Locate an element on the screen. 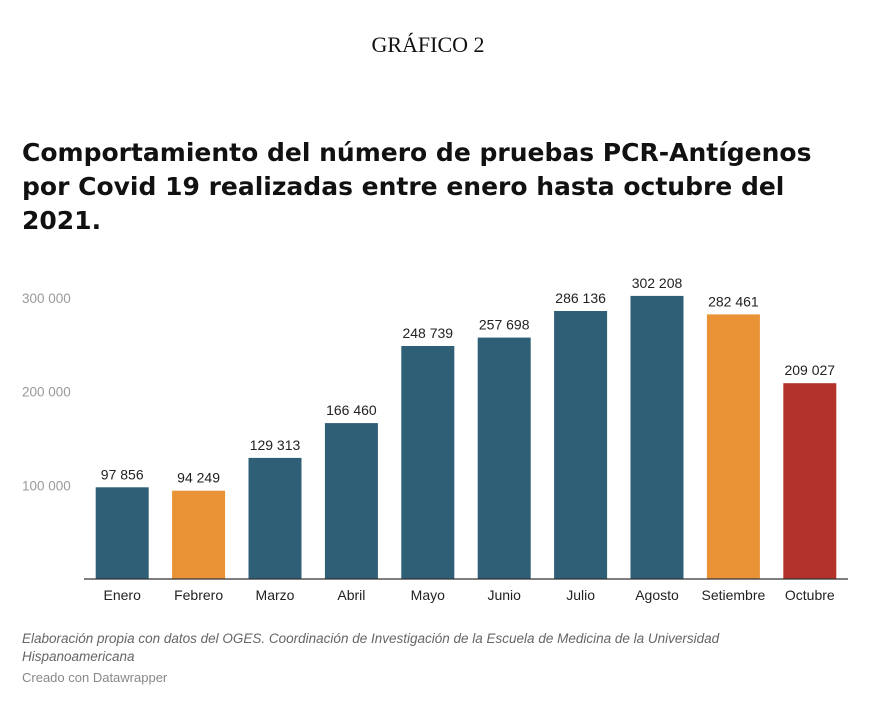 The width and height of the screenshot is (888, 702). x-tick-label: Junio is located at coordinates (504, 595).